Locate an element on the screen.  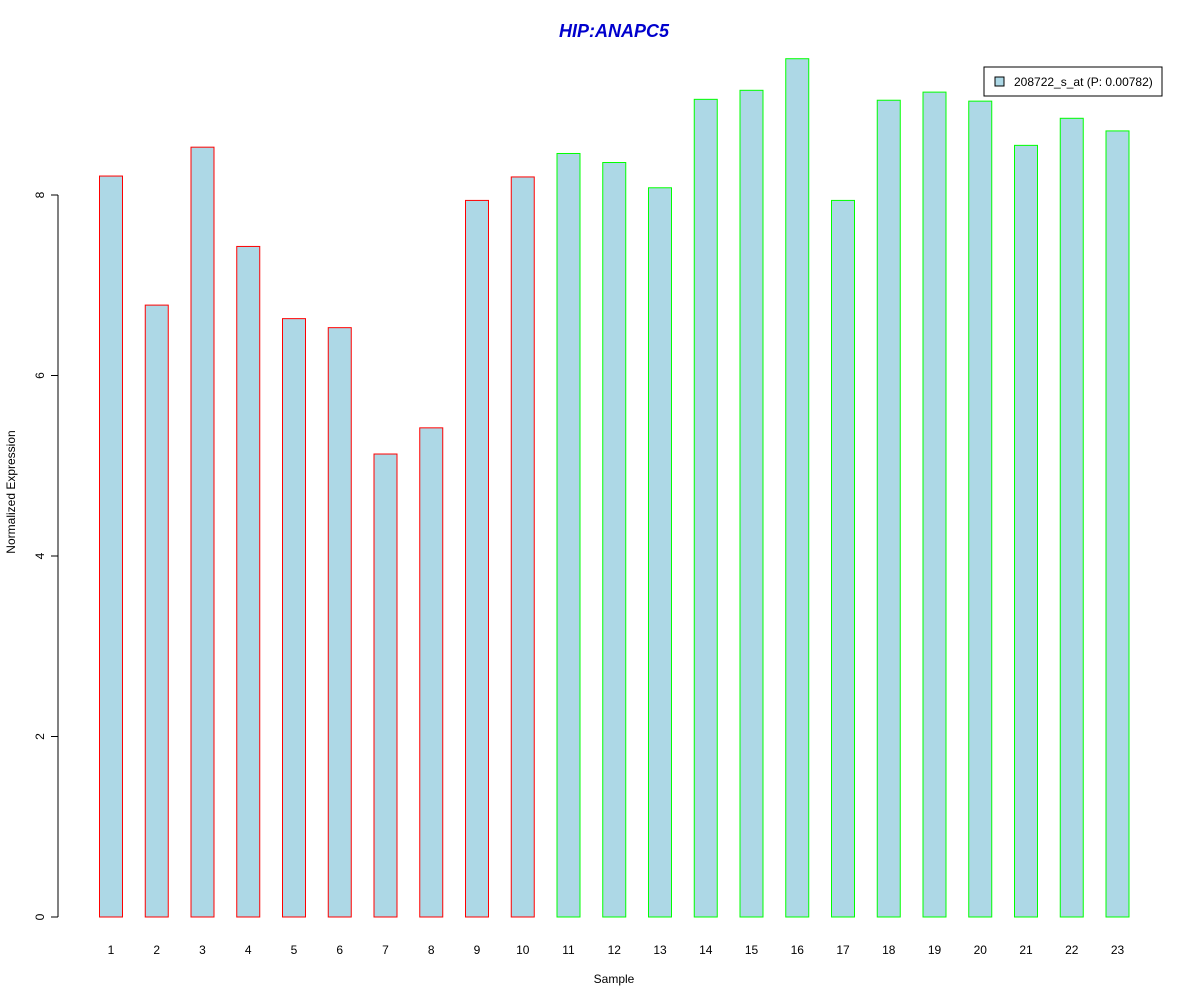
x-tick-label: 17 is located at coordinates (843, 950).